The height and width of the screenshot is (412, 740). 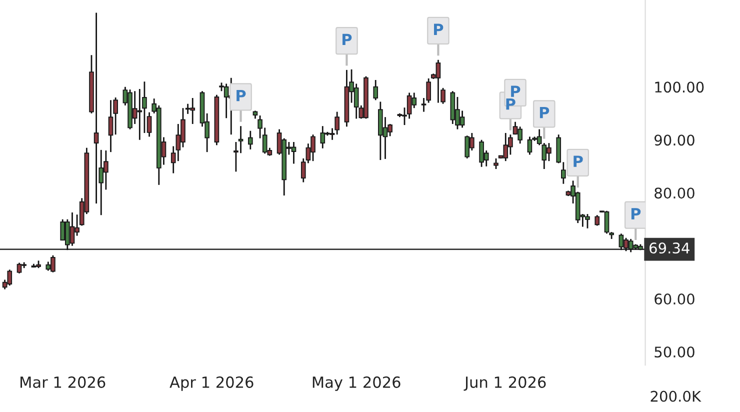 What do you see at coordinates (356, 383) in the screenshot?
I see `x-tick-label: May 1 2026` at bounding box center [356, 383].